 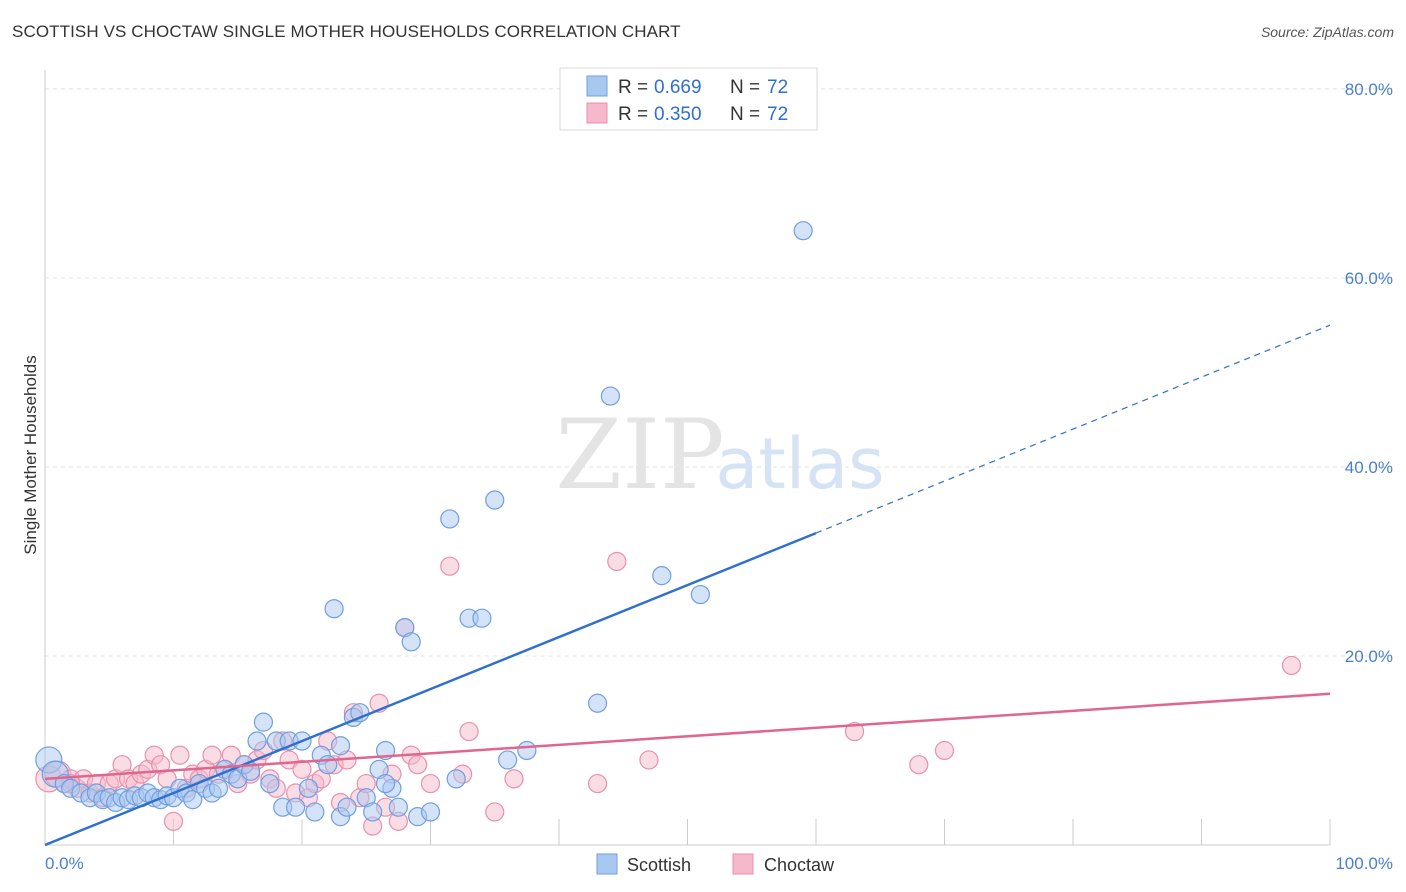 I want to click on legend-n-value-choctaw: 72, so click(x=777, y=114).